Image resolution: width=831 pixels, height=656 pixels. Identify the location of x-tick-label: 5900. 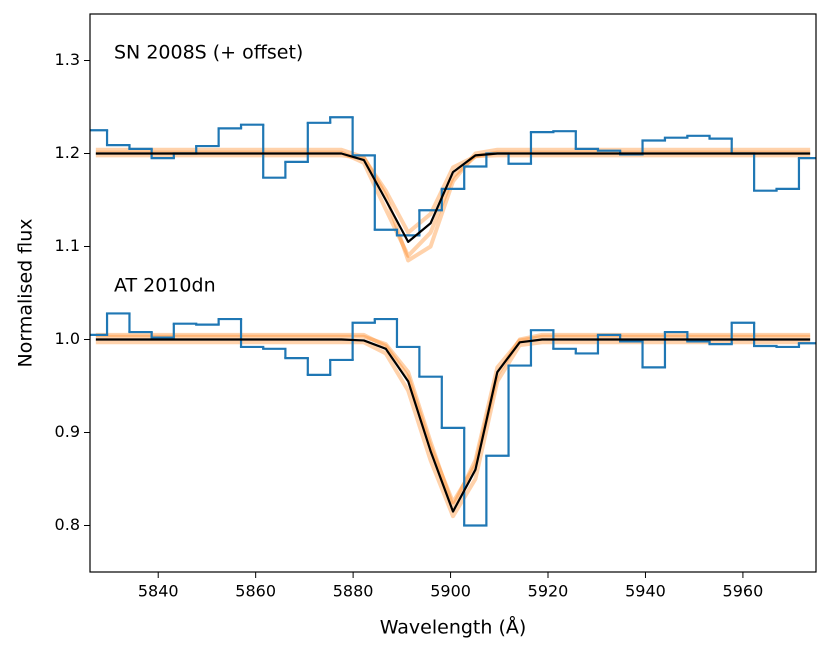
(450, 591).